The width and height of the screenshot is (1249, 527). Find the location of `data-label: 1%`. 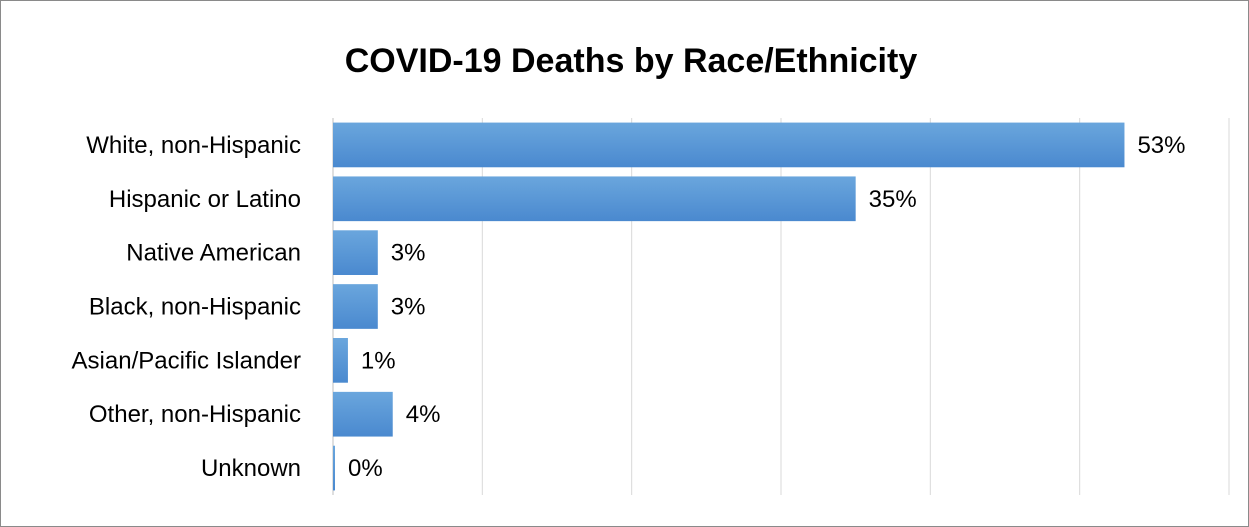

data-label: 1% is located at coordinates (378, 360).